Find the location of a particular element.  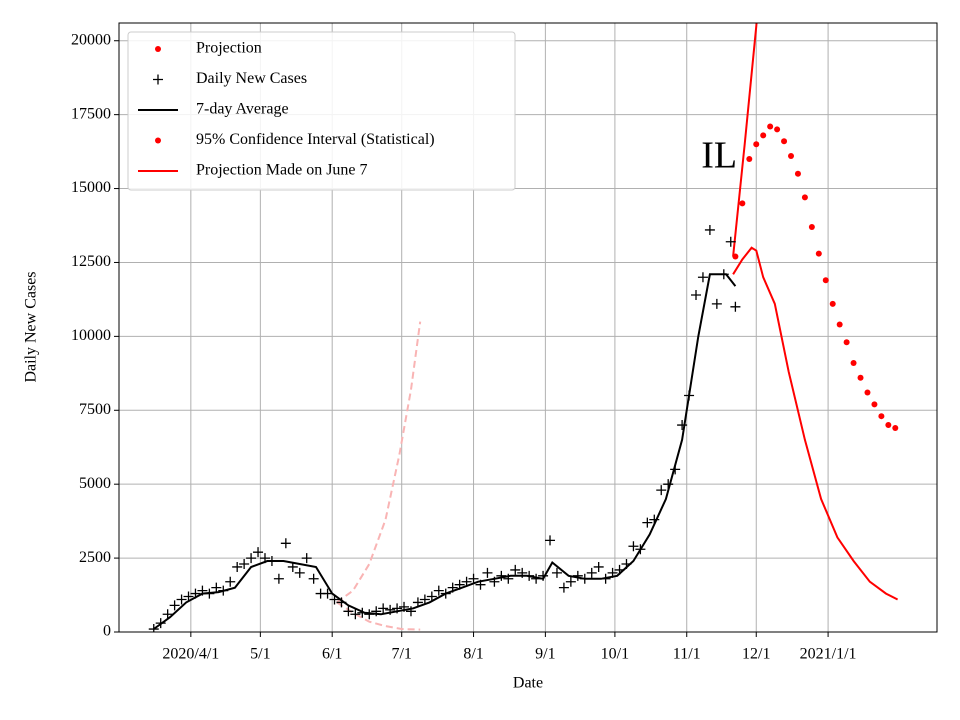

x-tick-label: 6/1 is located at coordinates (332, 654).